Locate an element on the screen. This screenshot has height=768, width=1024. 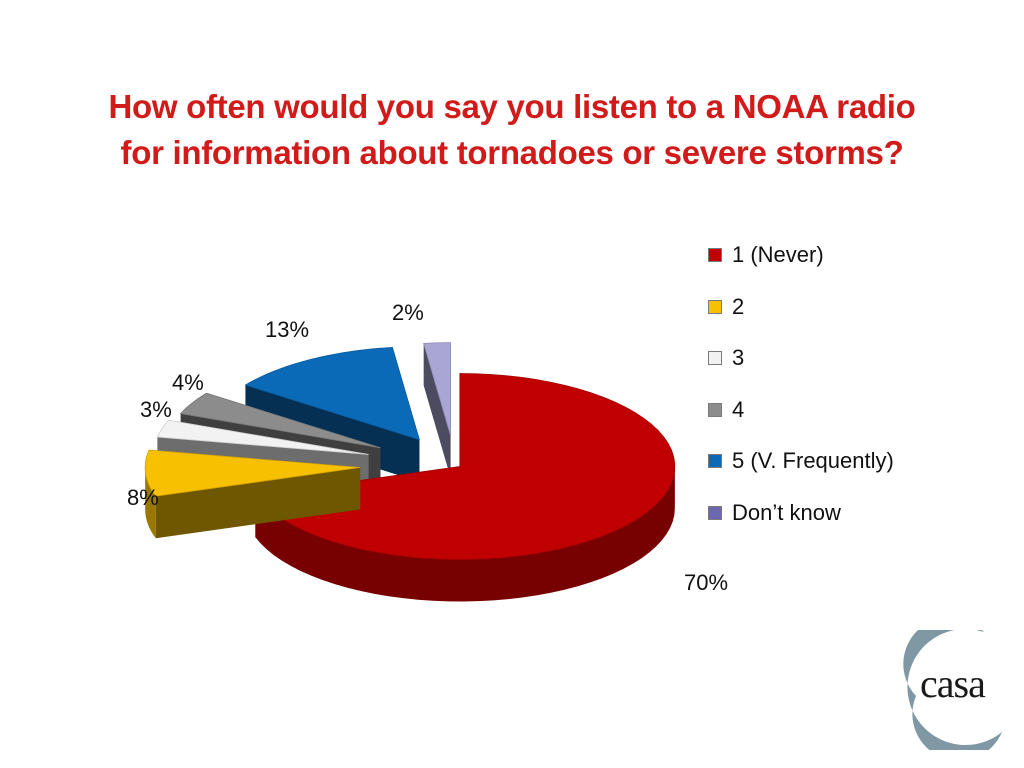
legend-label: 4 is located at coordinates (738, 409).